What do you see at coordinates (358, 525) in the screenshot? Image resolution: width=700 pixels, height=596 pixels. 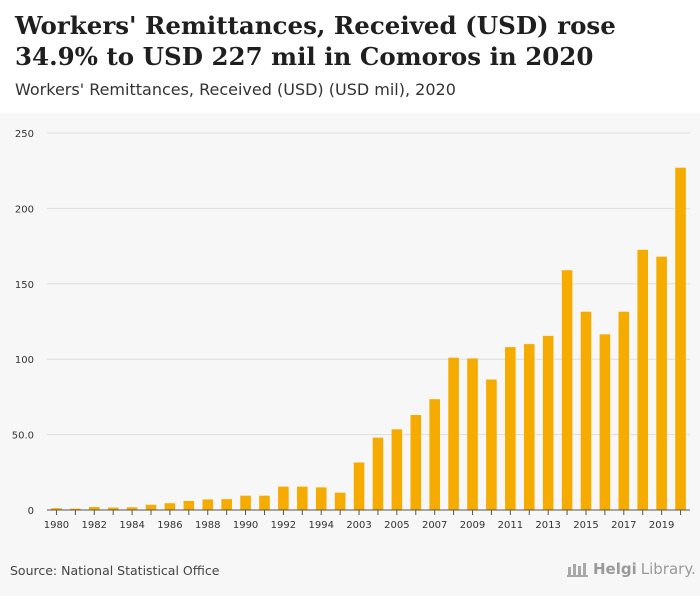 I see `x-tick-label: 2003` at bounding box center [358, 525].